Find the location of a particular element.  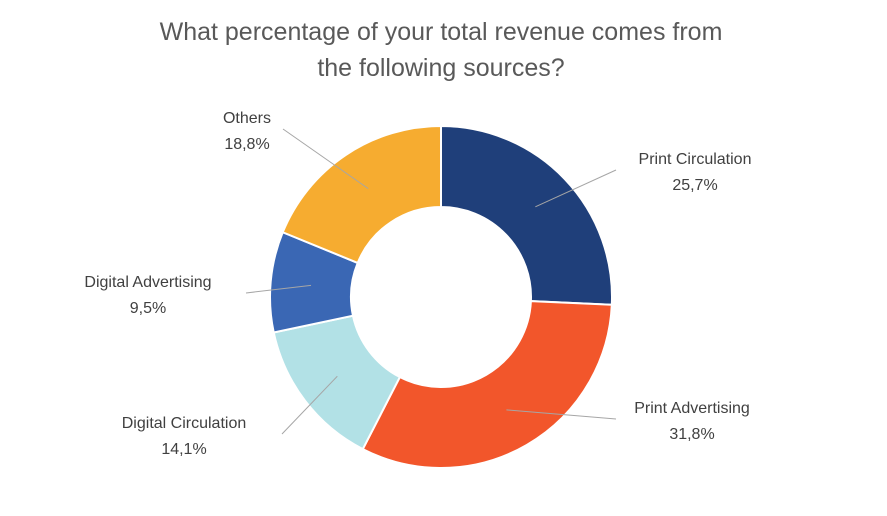

slice-label-name: Digital Advertising is located at coordinates (147, 282).